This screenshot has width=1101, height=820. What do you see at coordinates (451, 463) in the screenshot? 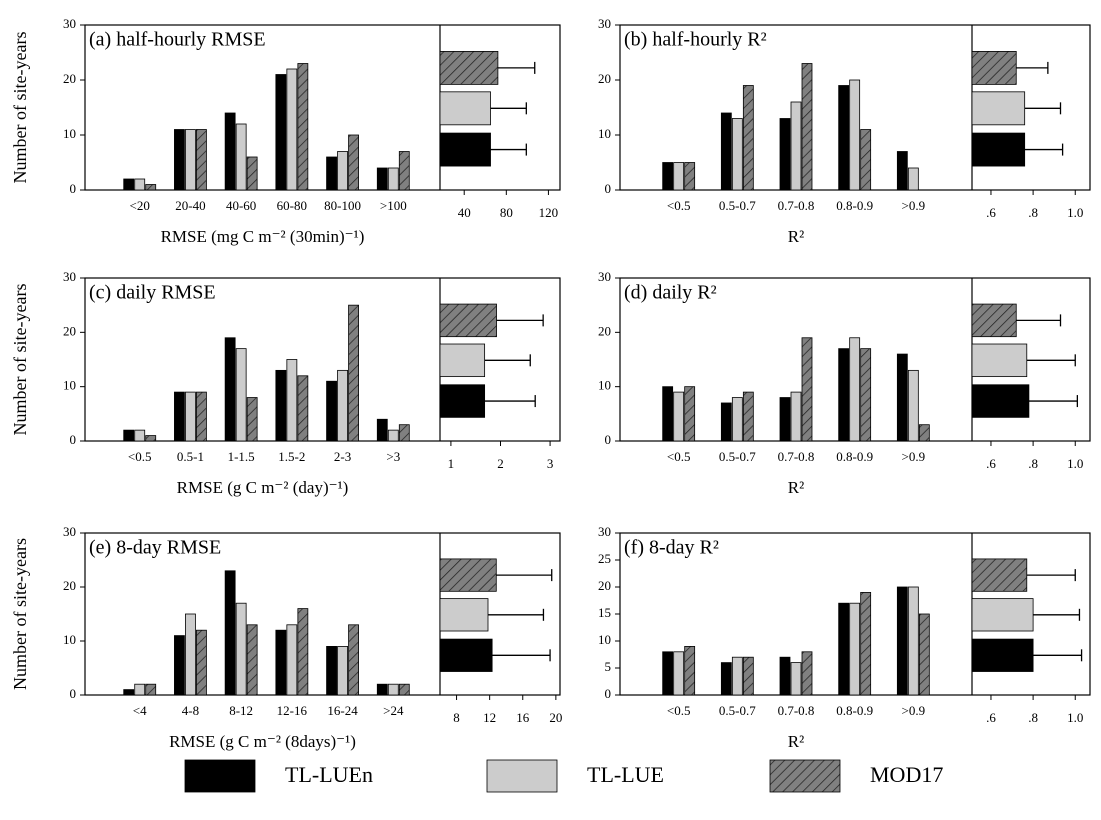
I see `inset-x-tick-label: 1` at bounding box center [451, 463].